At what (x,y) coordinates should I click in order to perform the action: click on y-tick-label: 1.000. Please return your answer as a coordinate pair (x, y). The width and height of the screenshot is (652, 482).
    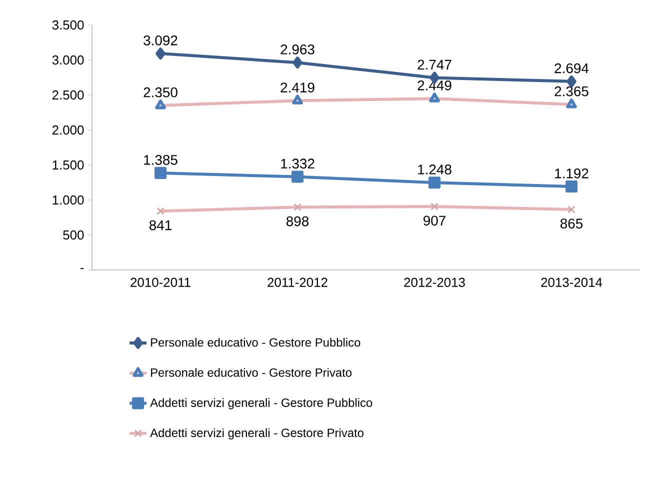
    Looking at the image, I should click on (68, 200).